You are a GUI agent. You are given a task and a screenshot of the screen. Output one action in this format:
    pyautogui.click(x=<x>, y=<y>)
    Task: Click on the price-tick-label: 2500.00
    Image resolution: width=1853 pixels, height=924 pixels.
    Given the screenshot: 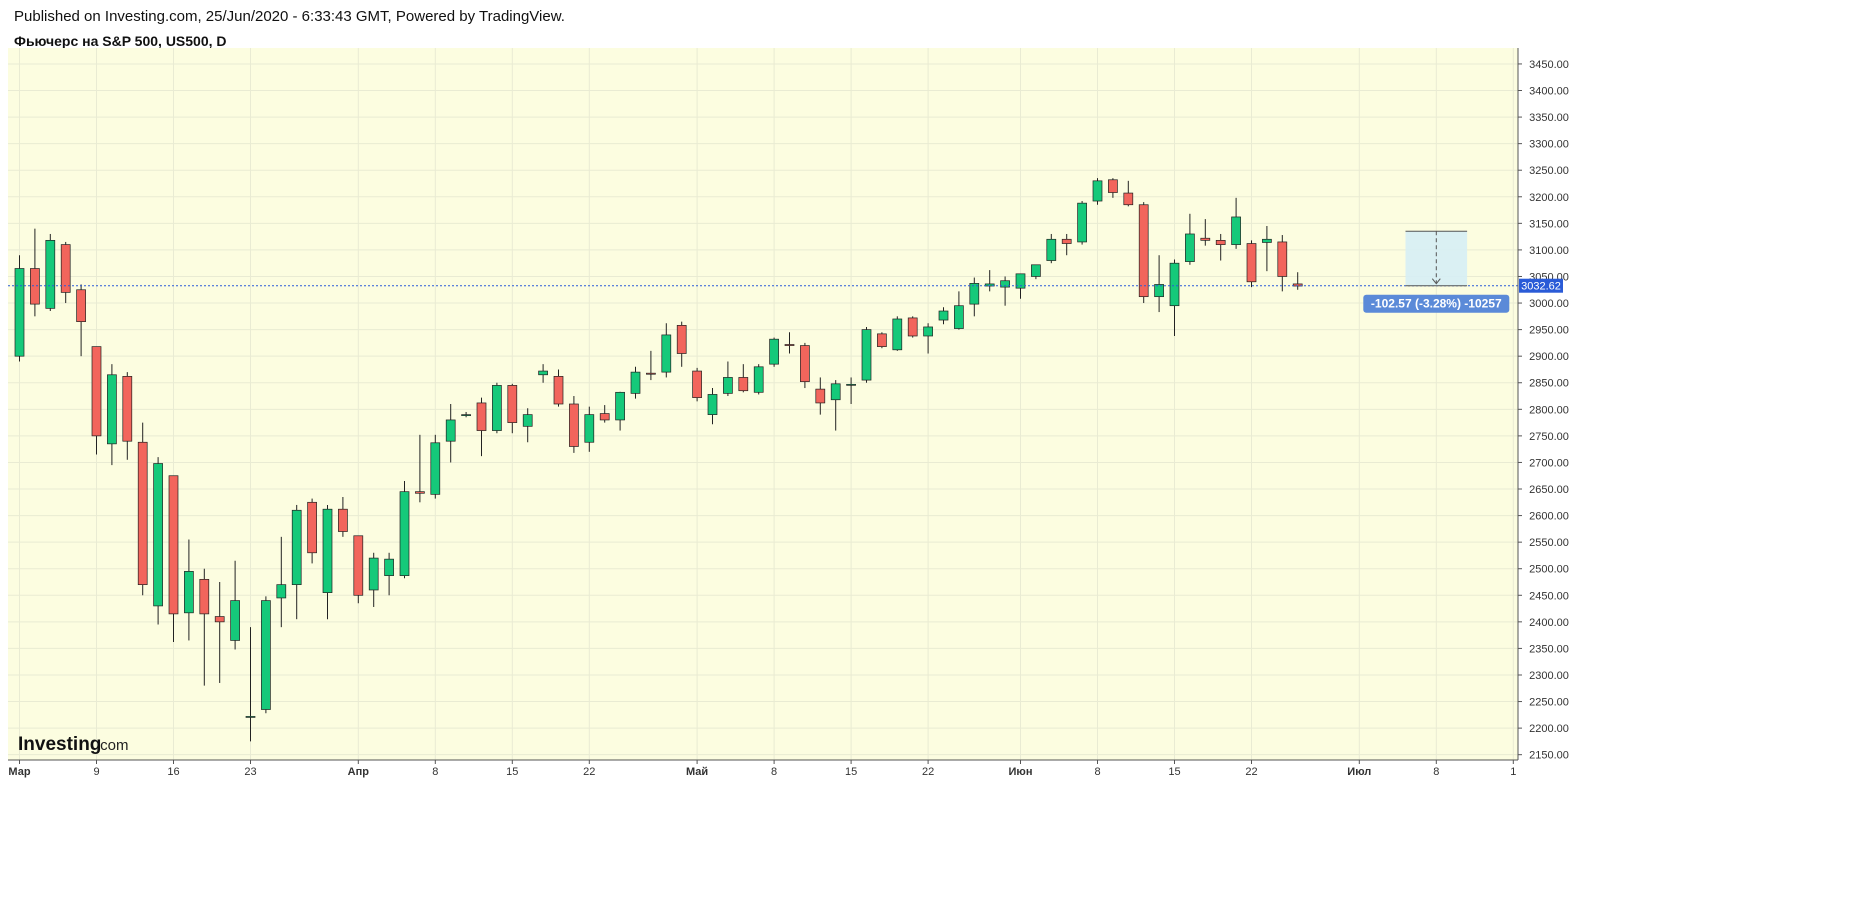 What is the action you would take?
    pyautogui.click(x=1549, y=570)
    